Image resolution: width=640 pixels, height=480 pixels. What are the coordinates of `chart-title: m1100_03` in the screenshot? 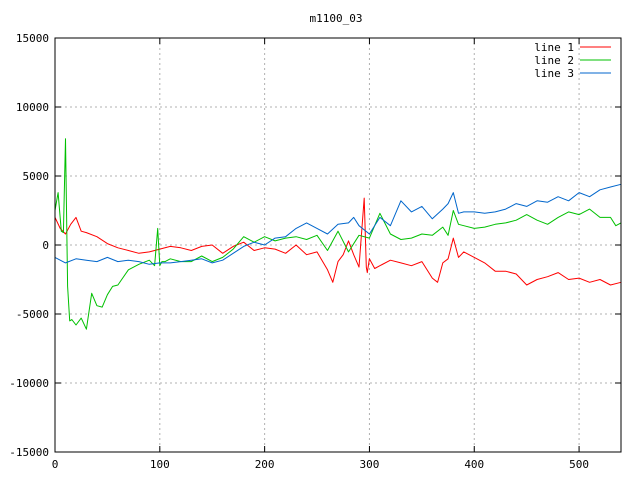 It's located at (336, 18).